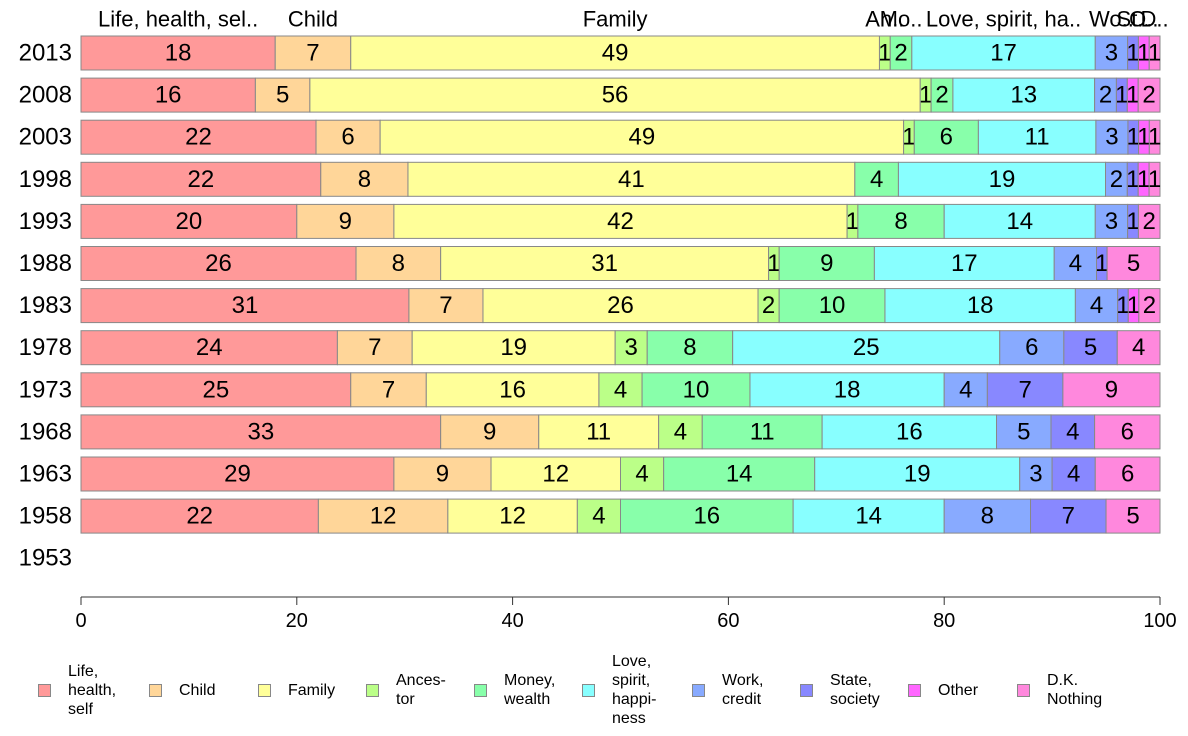 The image size is (1188, 736). I want to click on series-top-label: Wo.., so click(1111, 19).